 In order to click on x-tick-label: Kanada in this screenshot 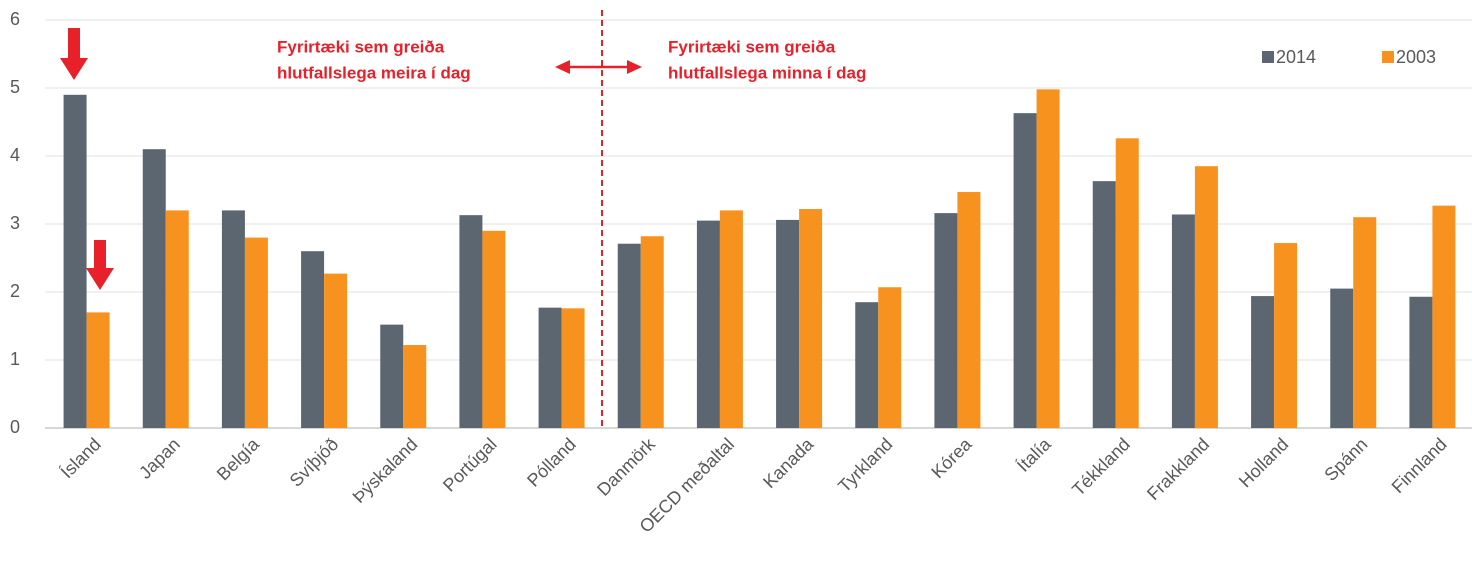, I will do `click(788, 462)`.